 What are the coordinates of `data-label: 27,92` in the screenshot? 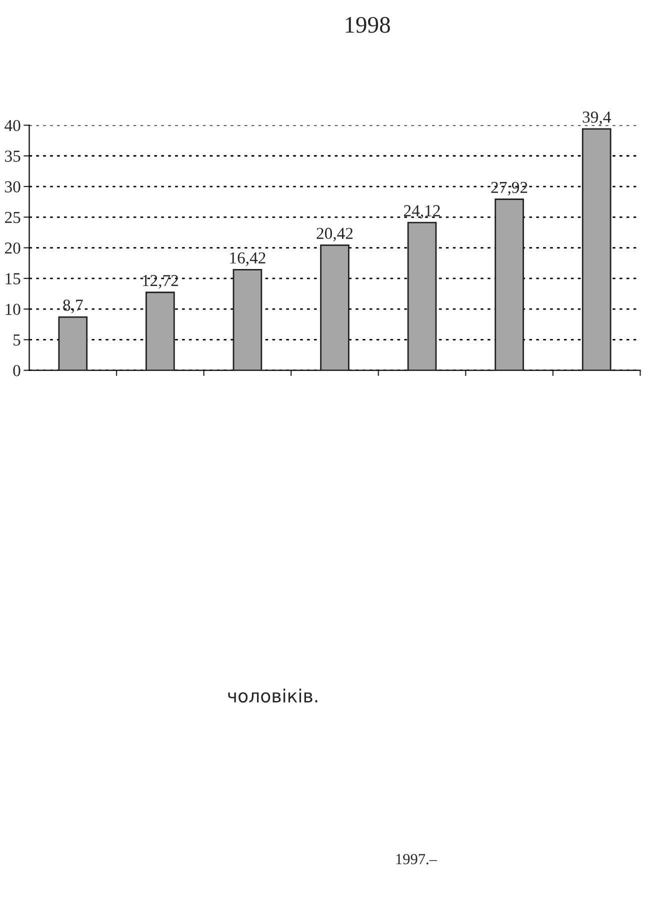 It's located at (509, 189).